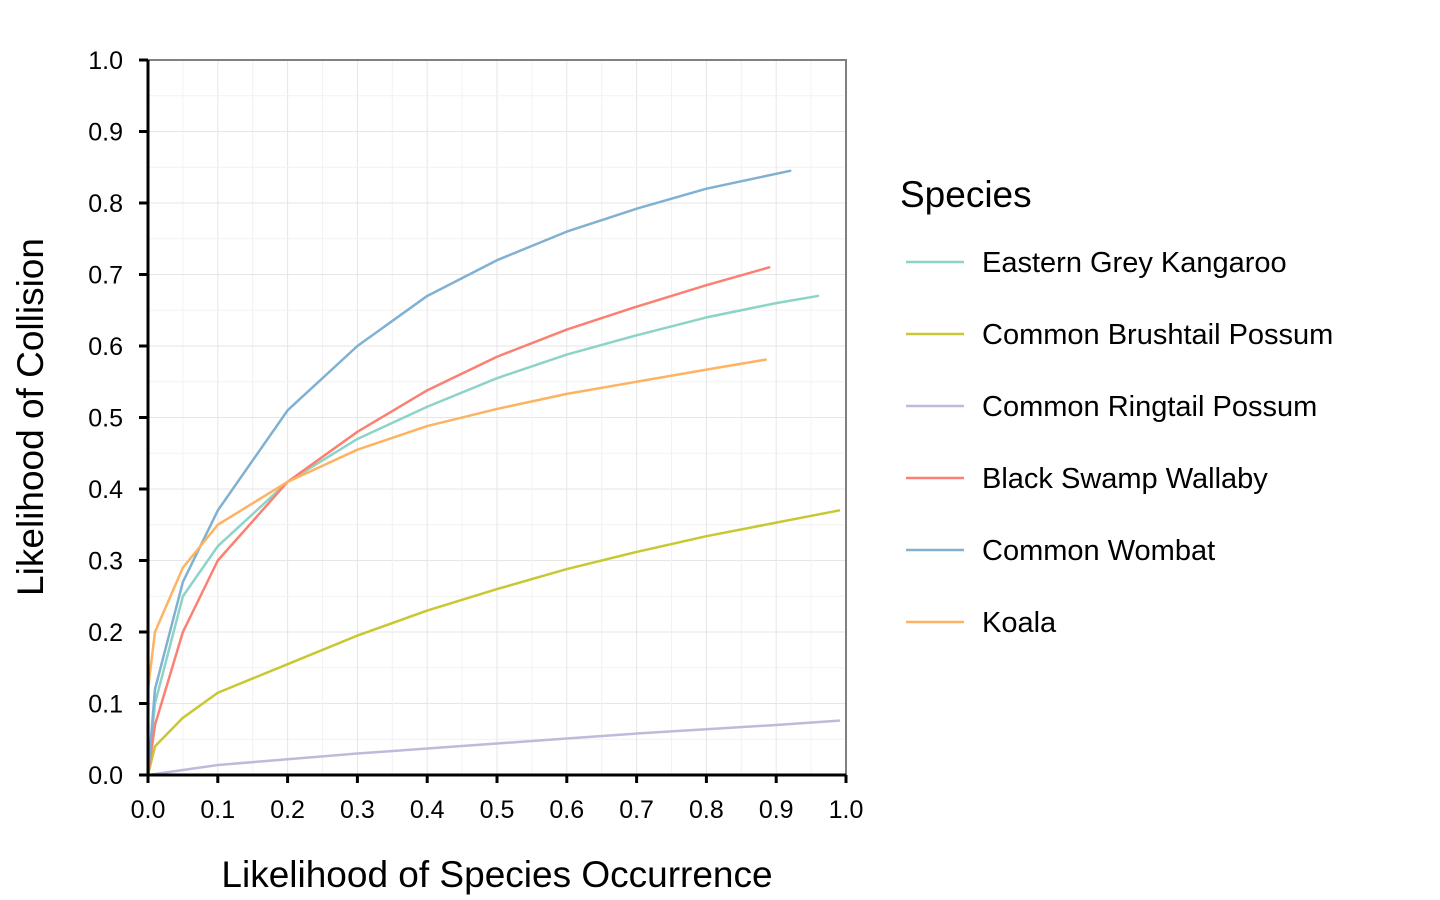 The height and width of the screenshot is (900, 1440). Describe the element at coordinates (706, 810) in the screenshot. I see `x-tick-label: 0.8` at that location.